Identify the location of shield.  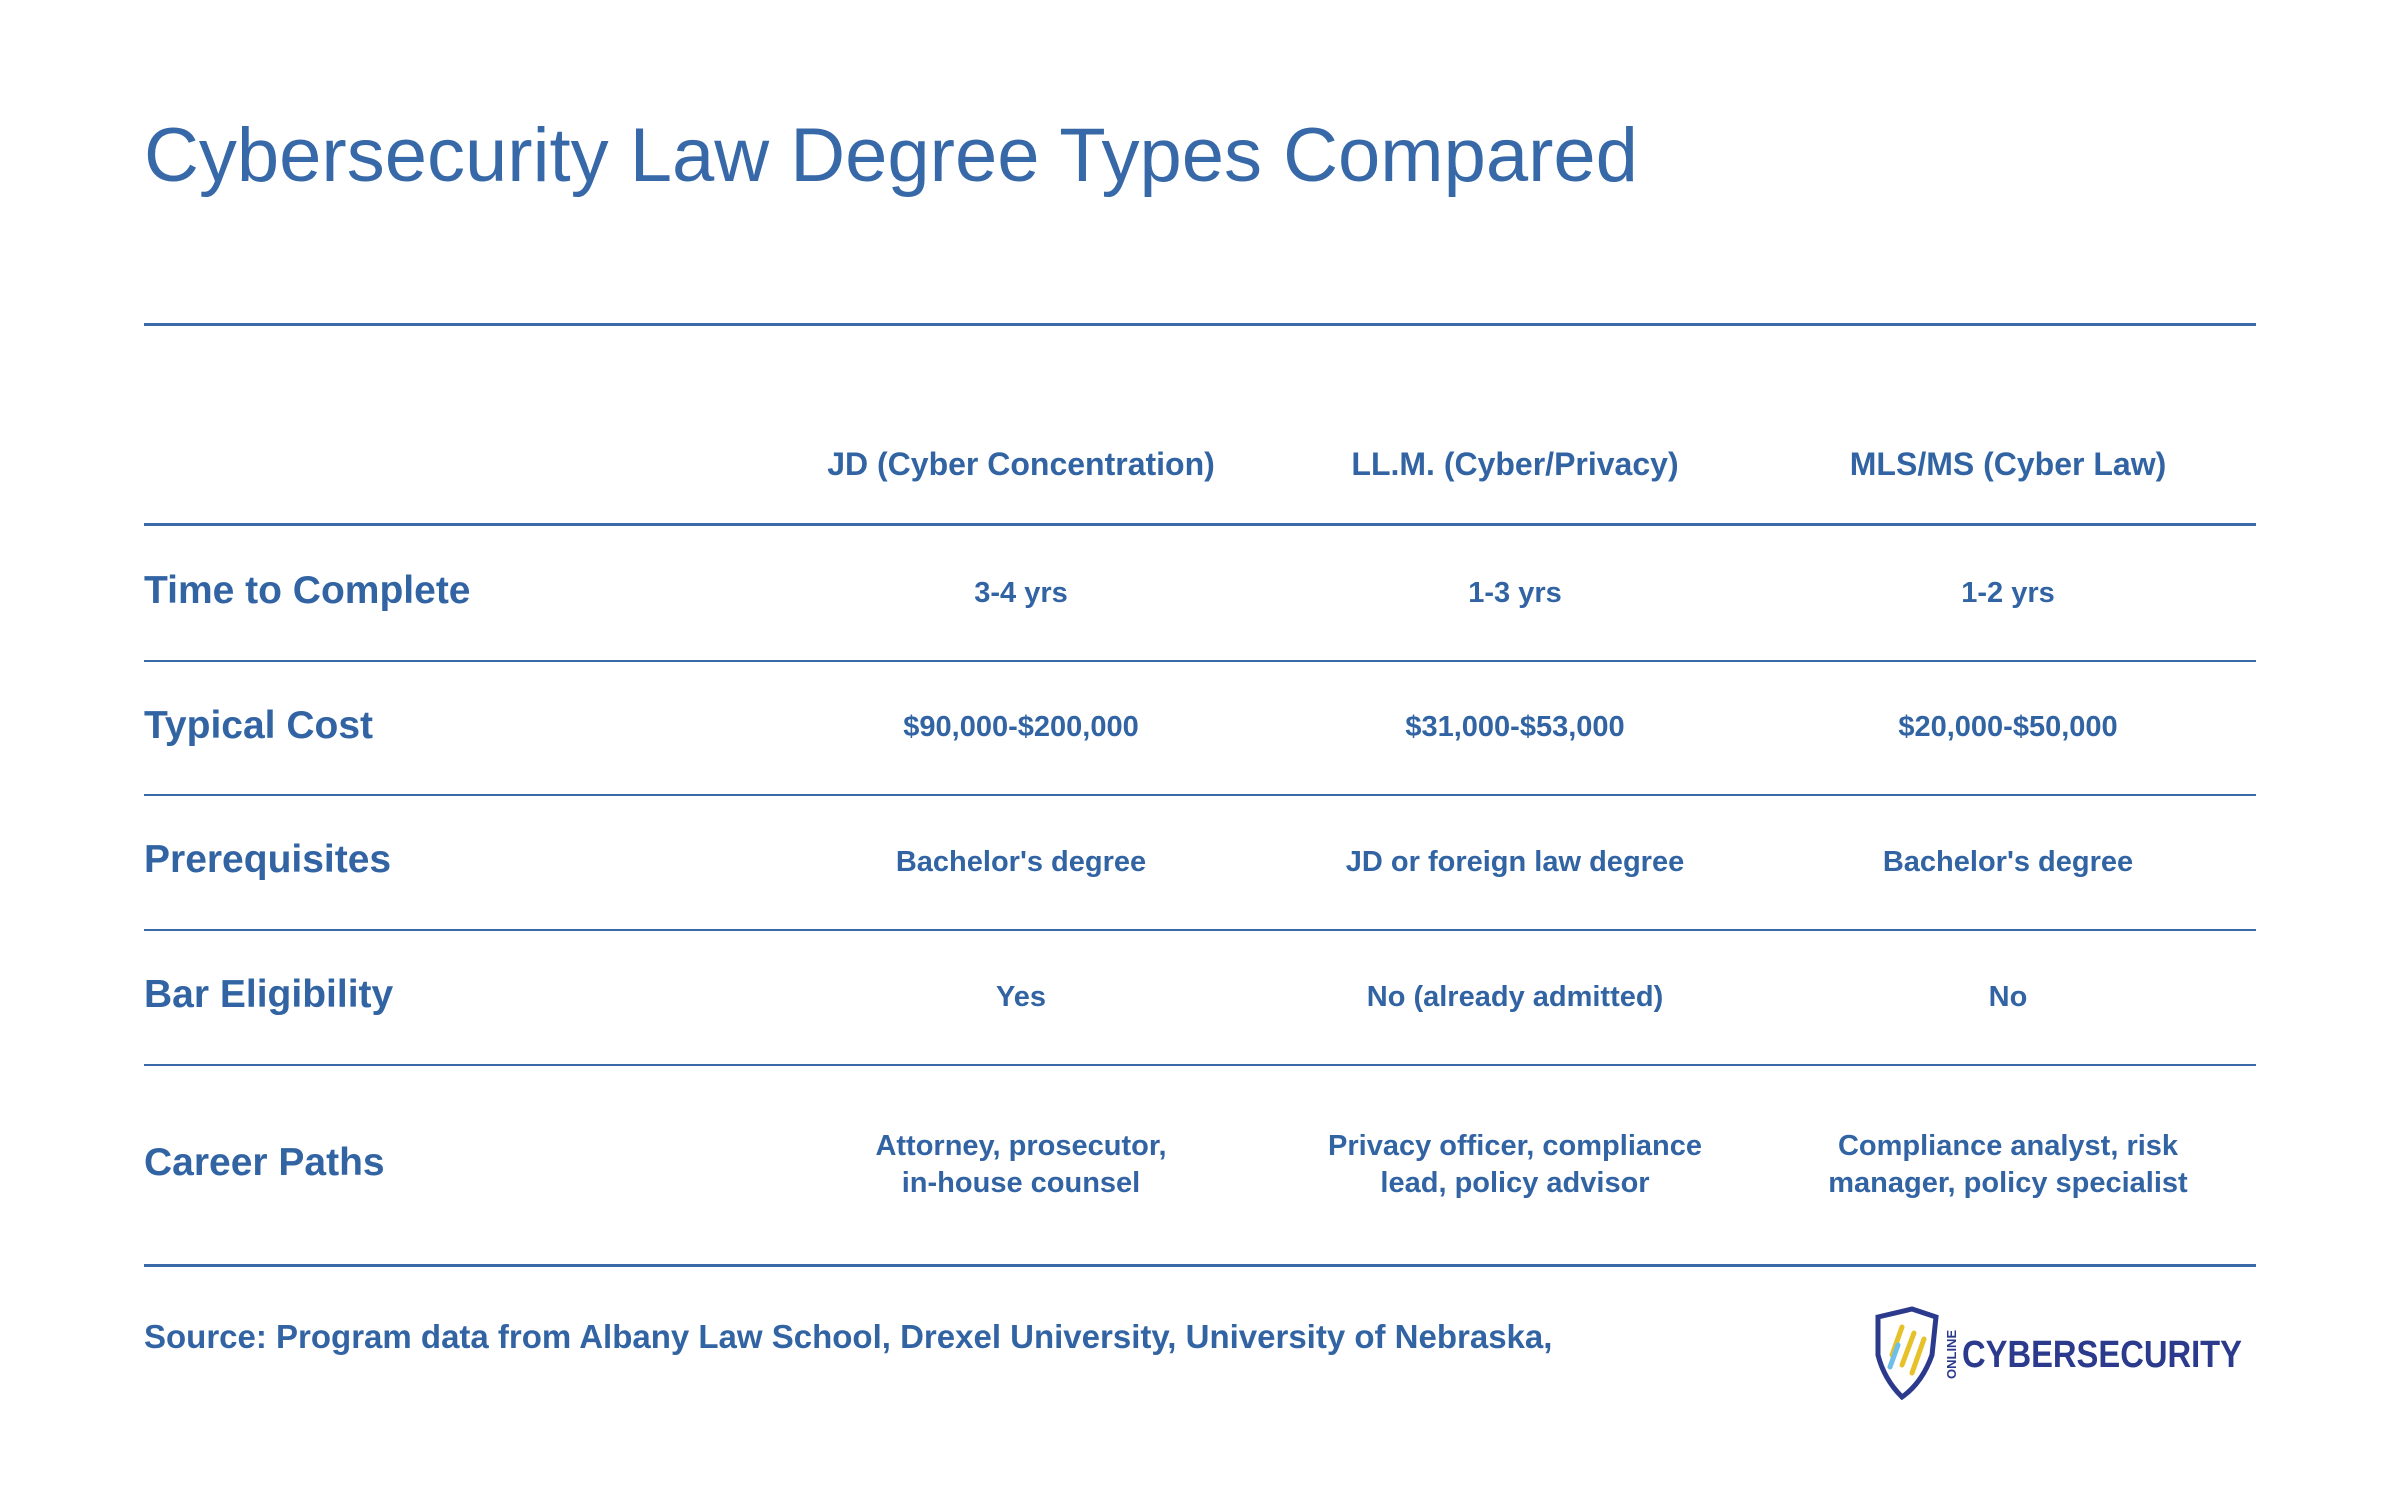
(1907, 1353).